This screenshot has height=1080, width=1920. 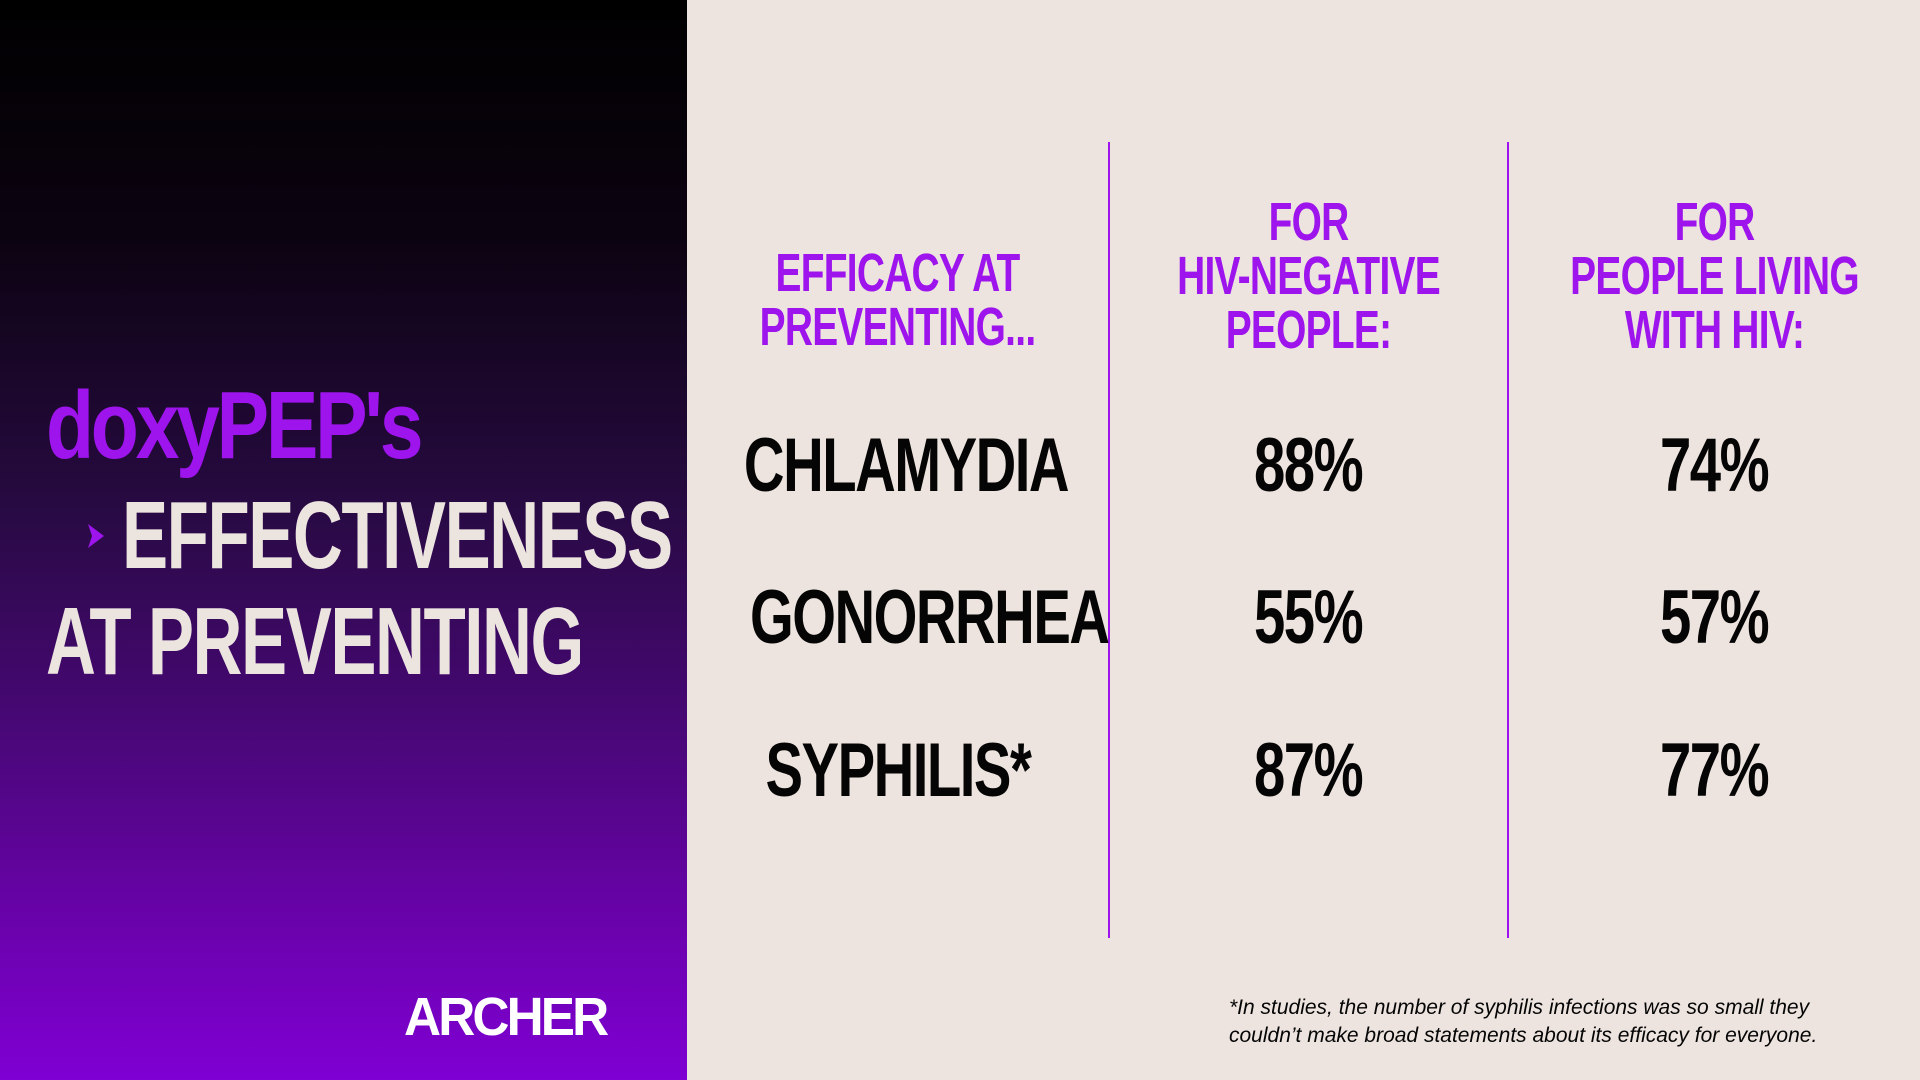 I want to click on header-line: EFFICACY AT, so click(x=897, y=273).